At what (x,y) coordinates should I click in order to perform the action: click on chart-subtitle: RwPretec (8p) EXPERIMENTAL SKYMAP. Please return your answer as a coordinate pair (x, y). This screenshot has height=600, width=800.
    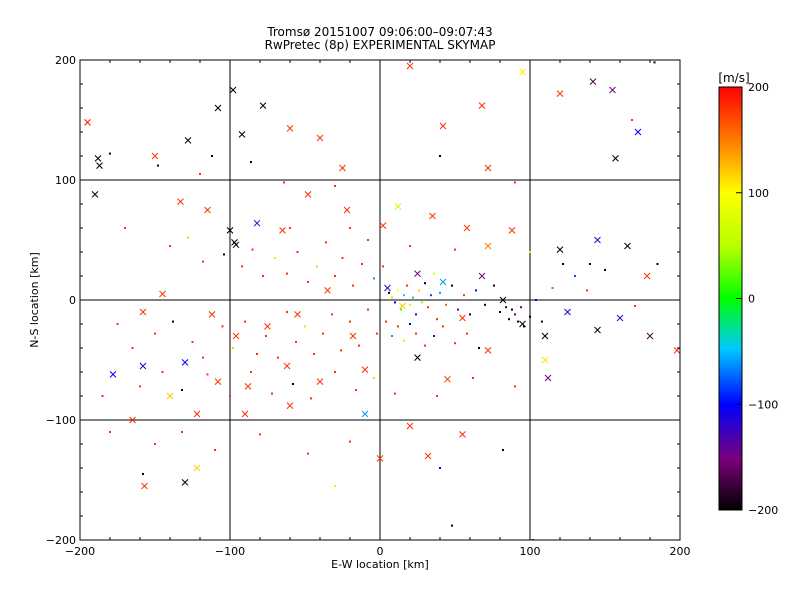
    Looking at the image, I should click on (380, 45).